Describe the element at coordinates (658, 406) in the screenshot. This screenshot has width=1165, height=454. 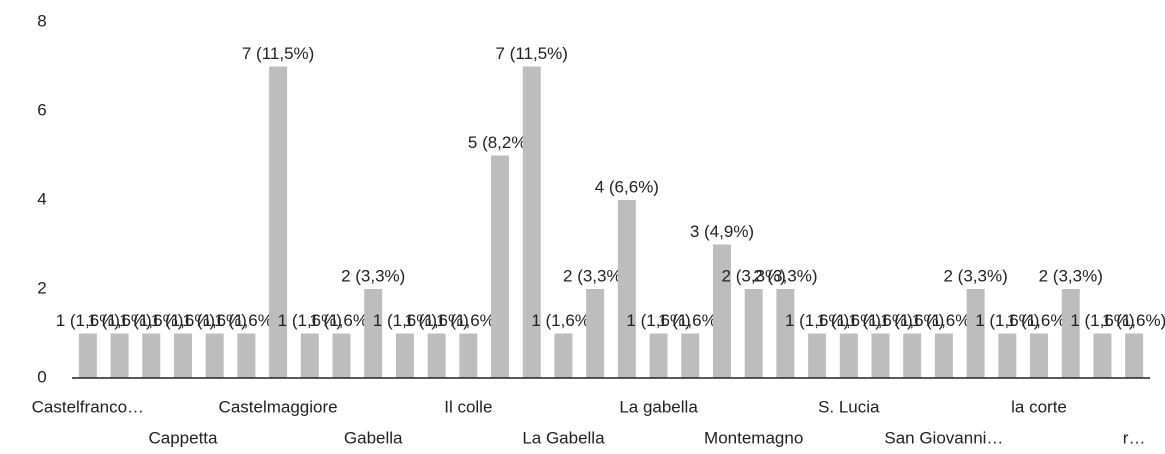
I see `x-tick-label: La gabella` at that location.